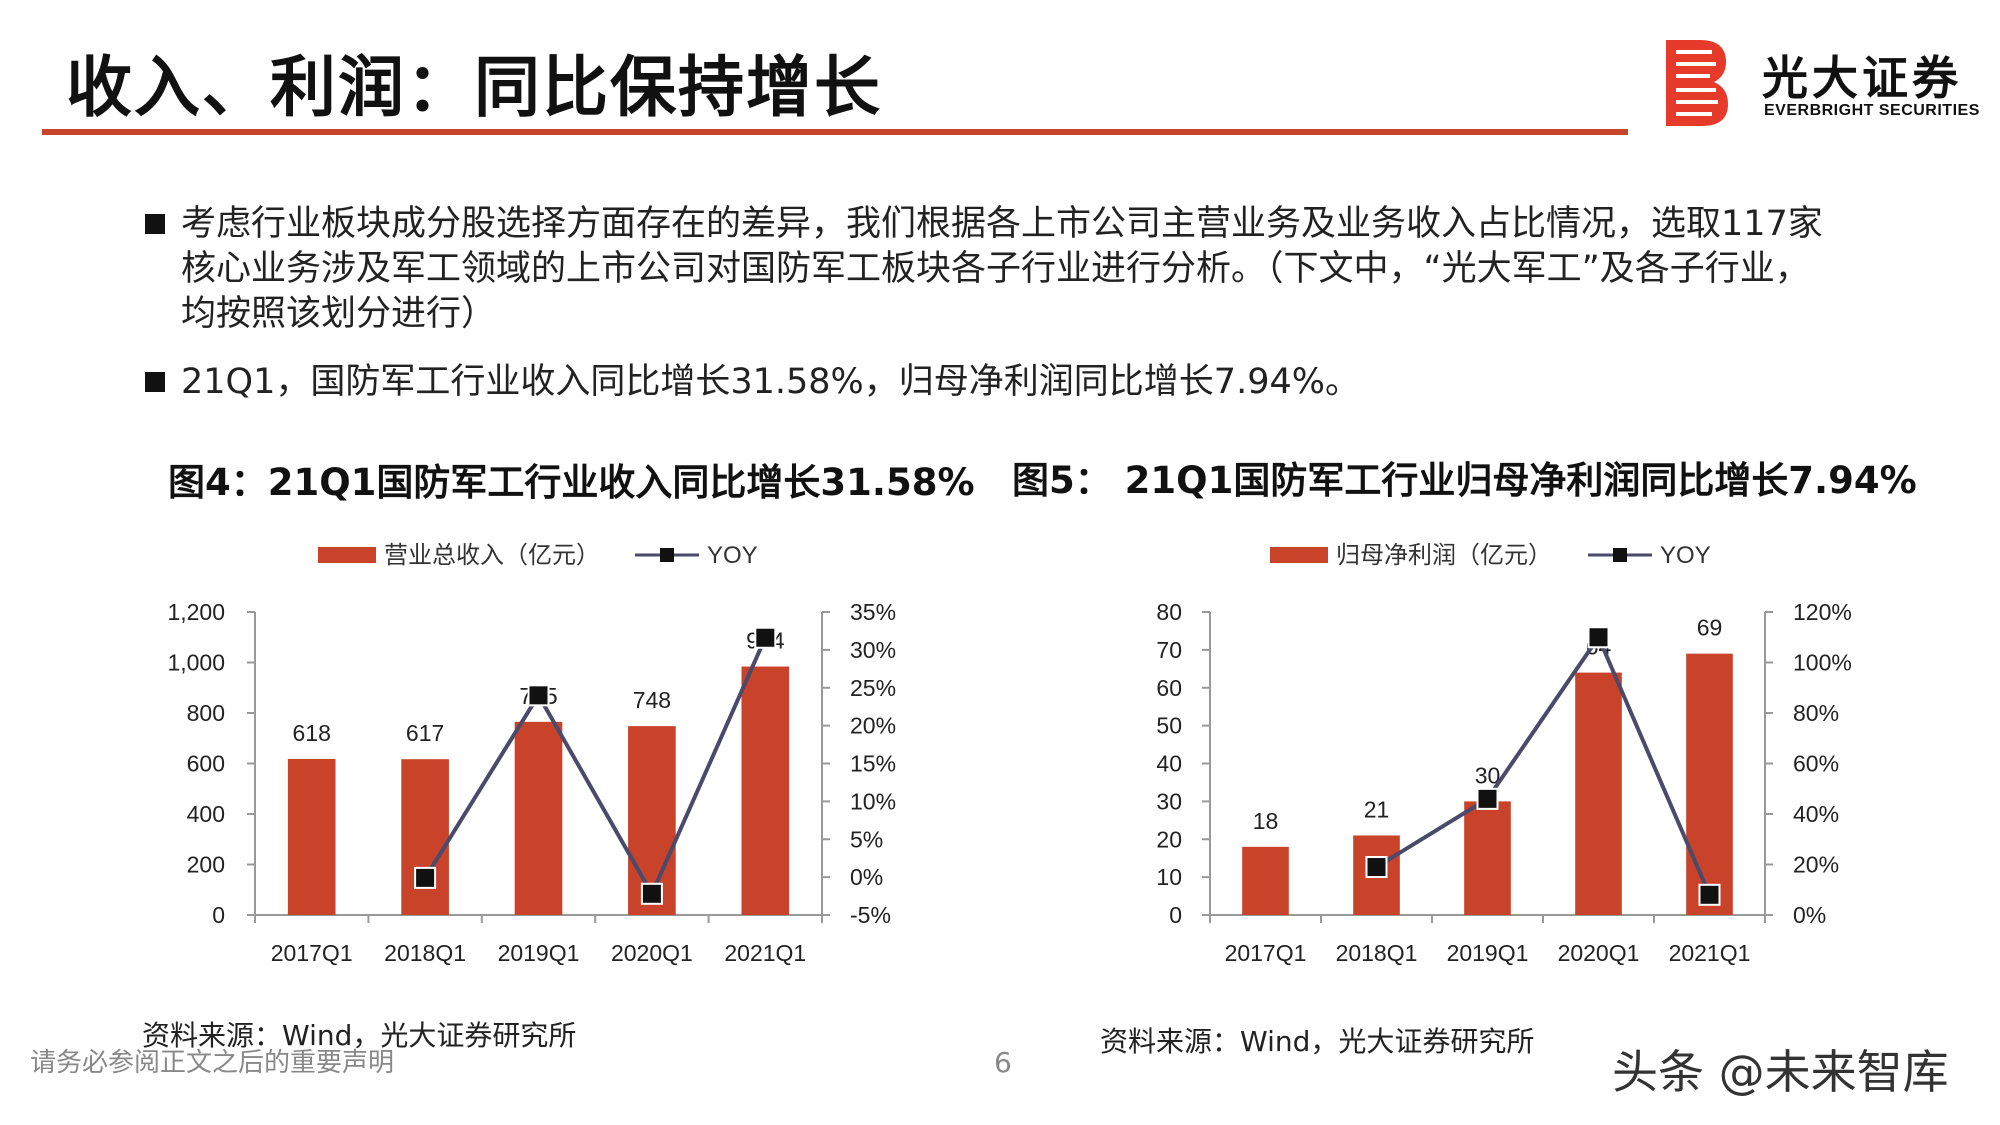 The height and width of the screenshot is (1125, 2000). What do you see at coordinates (492, 555) in the screenshot?
I see `legend-bar-label: 营业总收入（亿元）` at bounding box center [492, 555].